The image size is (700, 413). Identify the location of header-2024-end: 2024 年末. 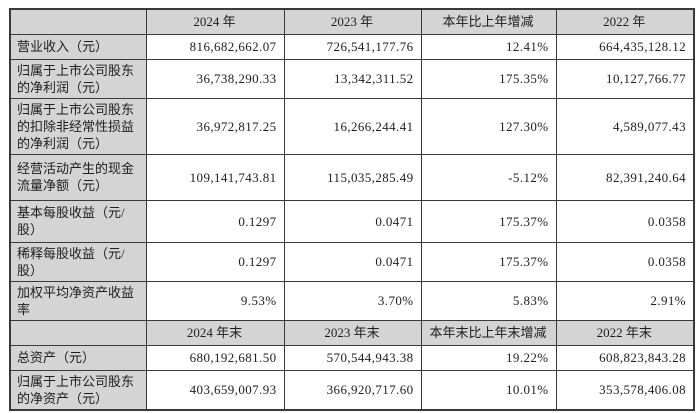
(215, 332).